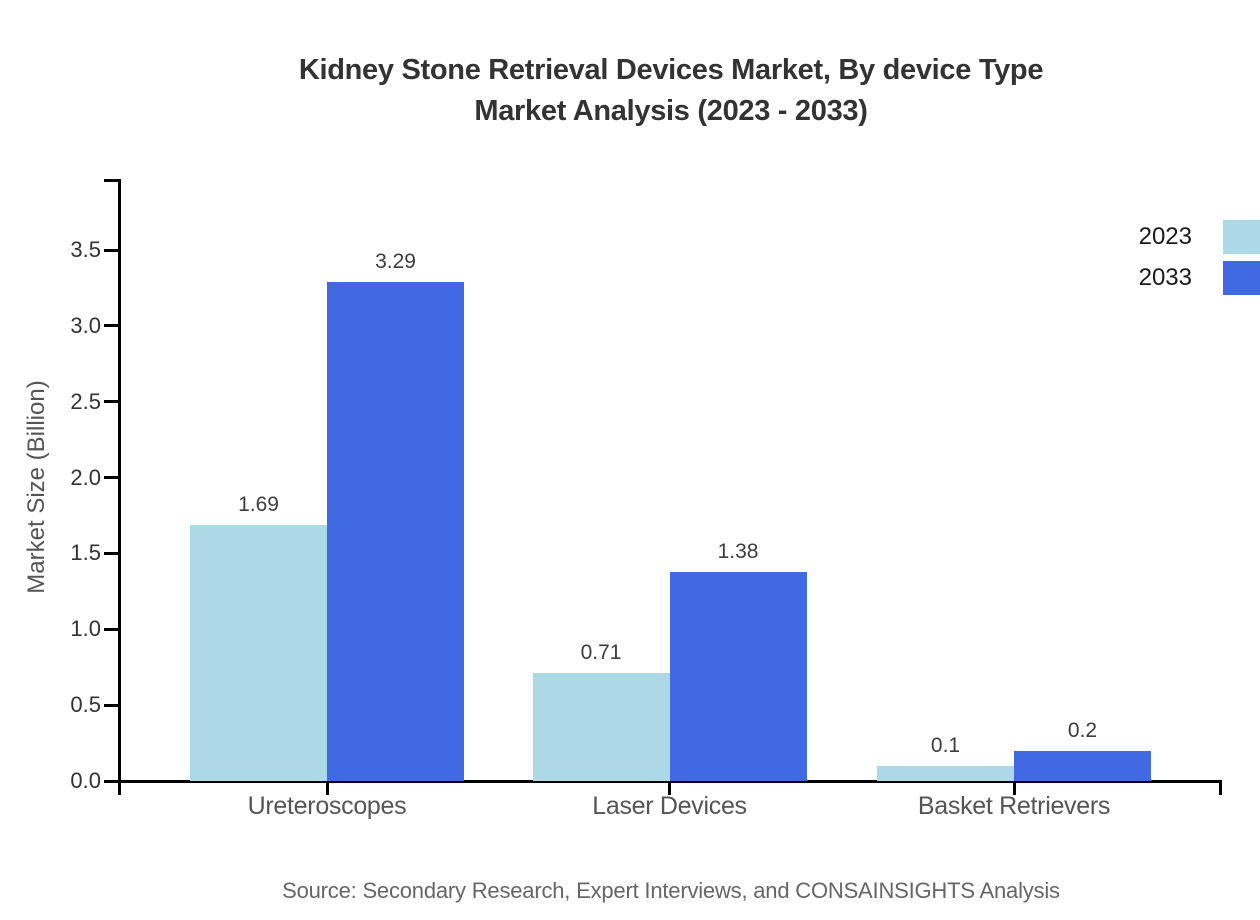 This screenshot has width=1260, height=920. I want to click on chart-title-line2: Market Analysis (2023 - 2033), so click(671, 111).